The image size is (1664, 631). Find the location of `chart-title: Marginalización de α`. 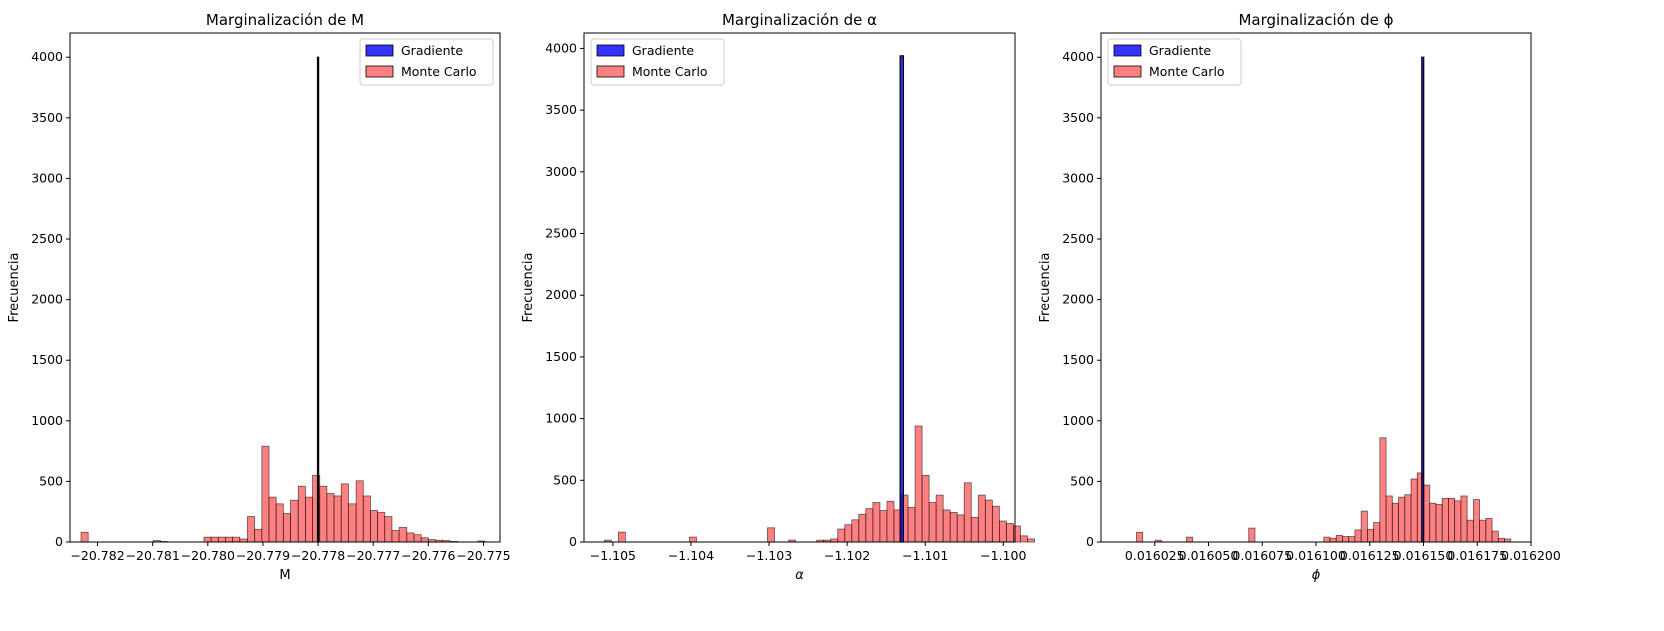

chart-title: Marginalización de α is located at coordinates (799, 20).